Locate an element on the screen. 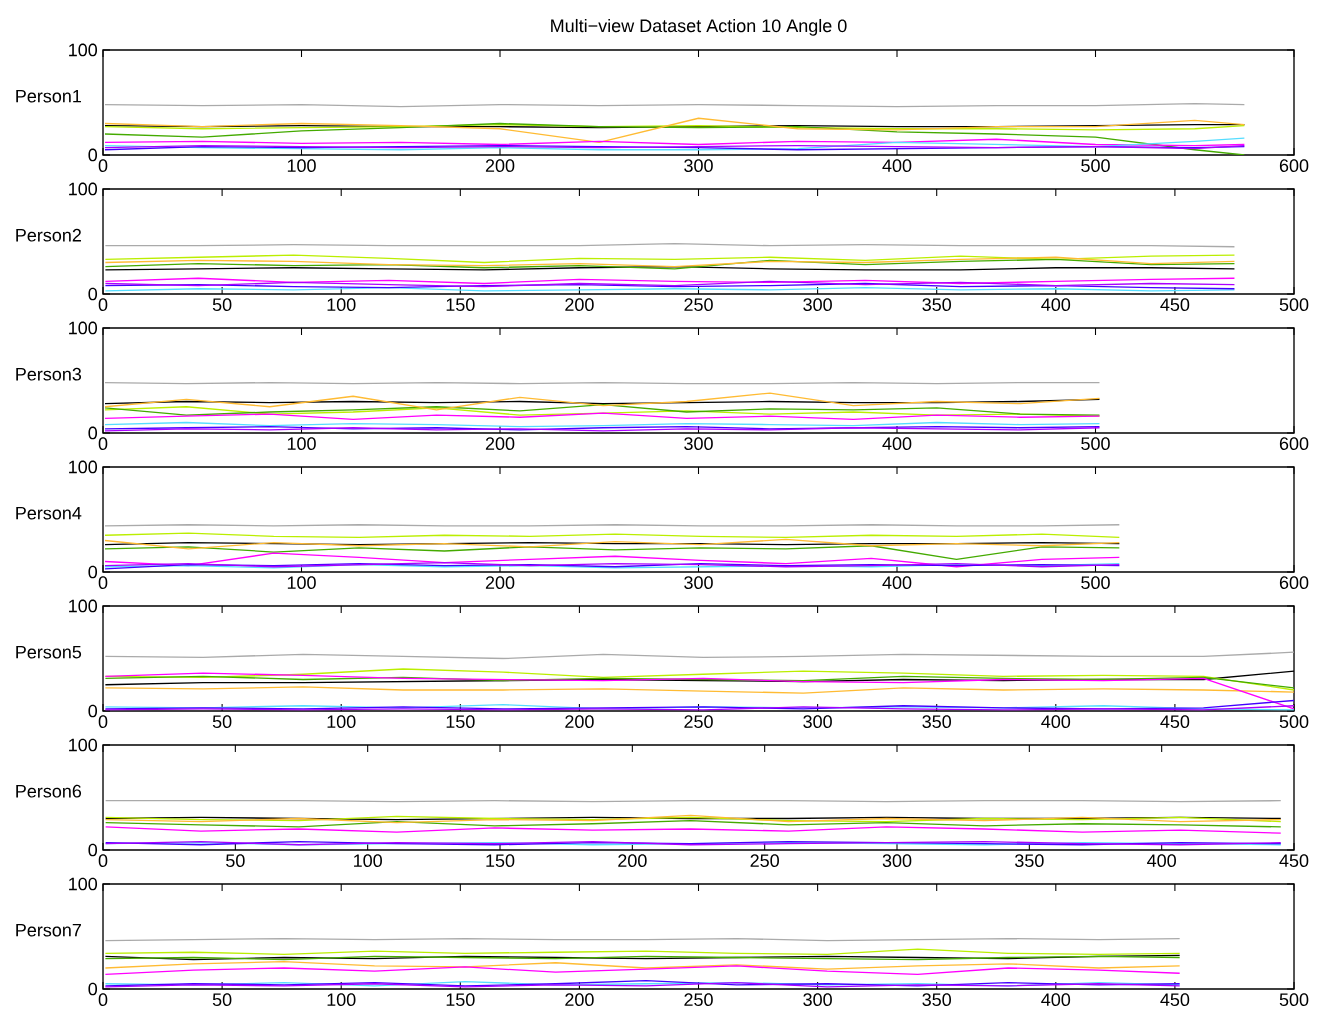 The height and width of the screenshot is (1023, 1319). y-axis-title: Person6 is located at coordinates (49, 791).